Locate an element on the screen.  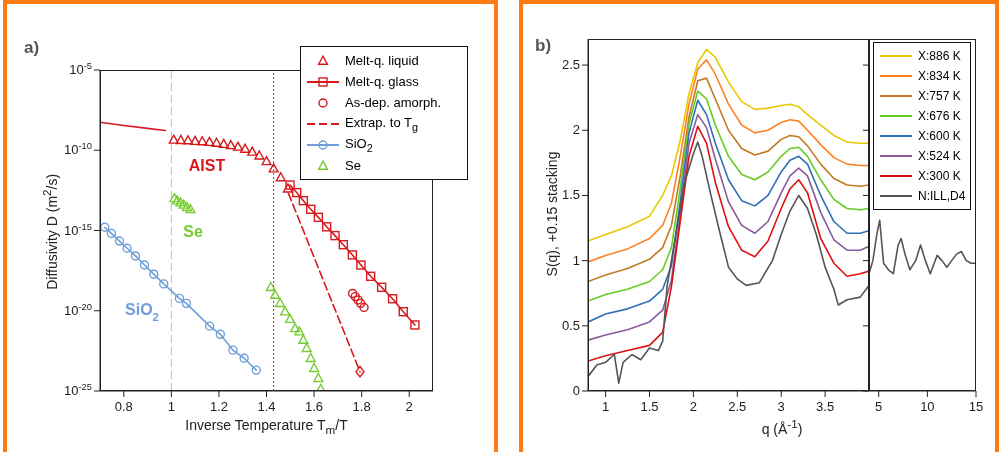
legend-label: X:834 K is located at coordinates (939, 76).